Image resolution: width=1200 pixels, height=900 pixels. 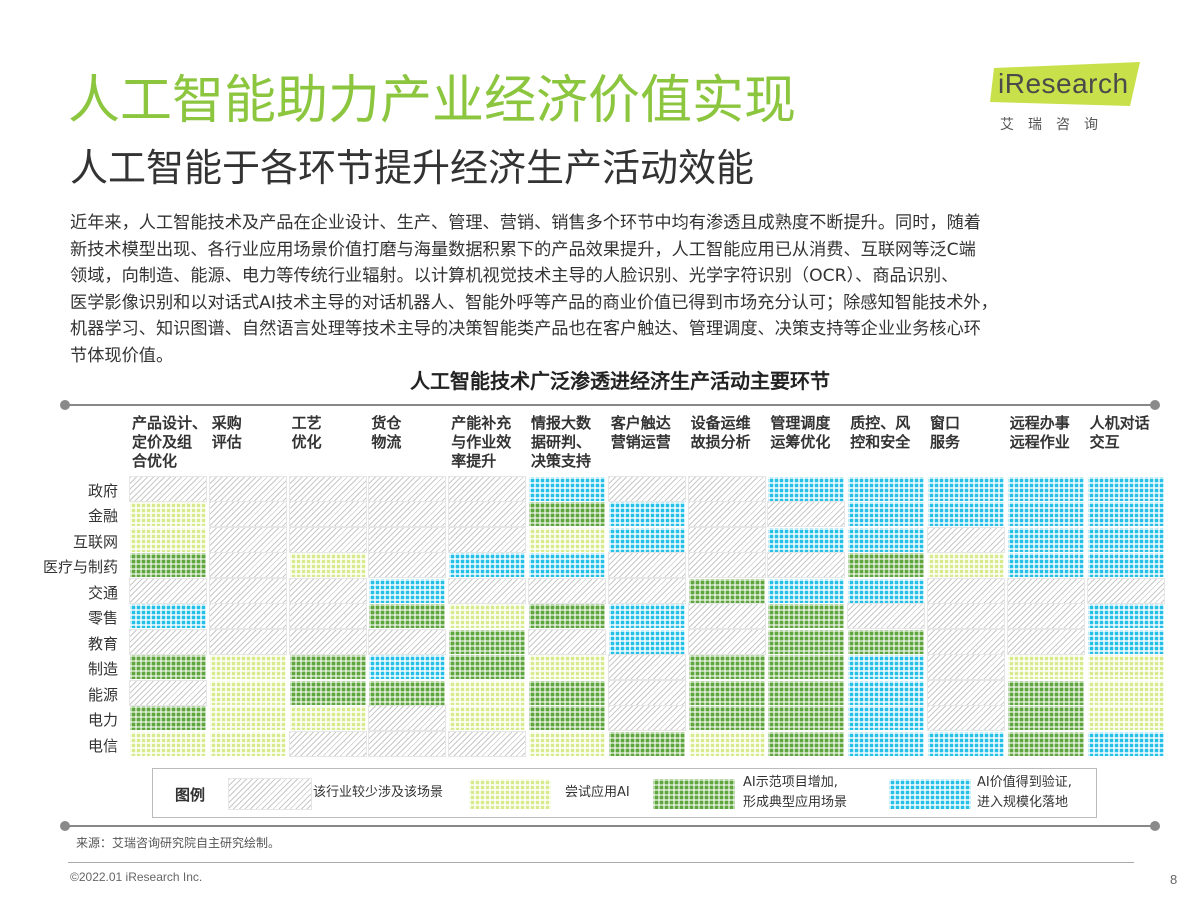 What do you see at coordinates (386, 432) in the screenshot?
I see `column-header: 货仓 物流` at bounding box center [386, 432].